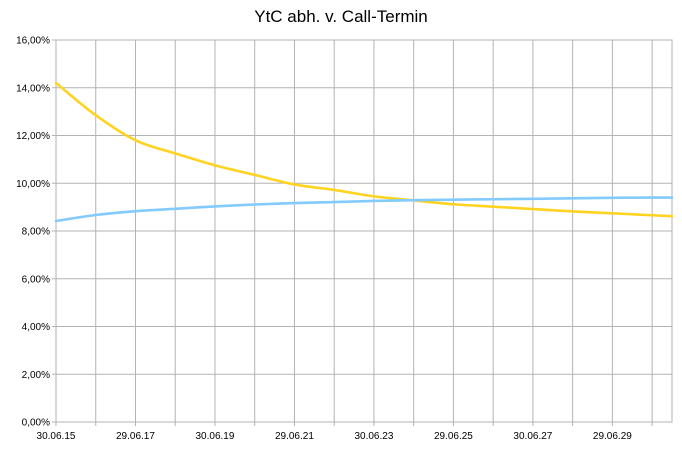 This screenshot has height=454, width=682. What do you see at coordinates (33, 41) in the screenshot?
I see `y-tick-label: 16,00%` at bounding box center [33, 41].